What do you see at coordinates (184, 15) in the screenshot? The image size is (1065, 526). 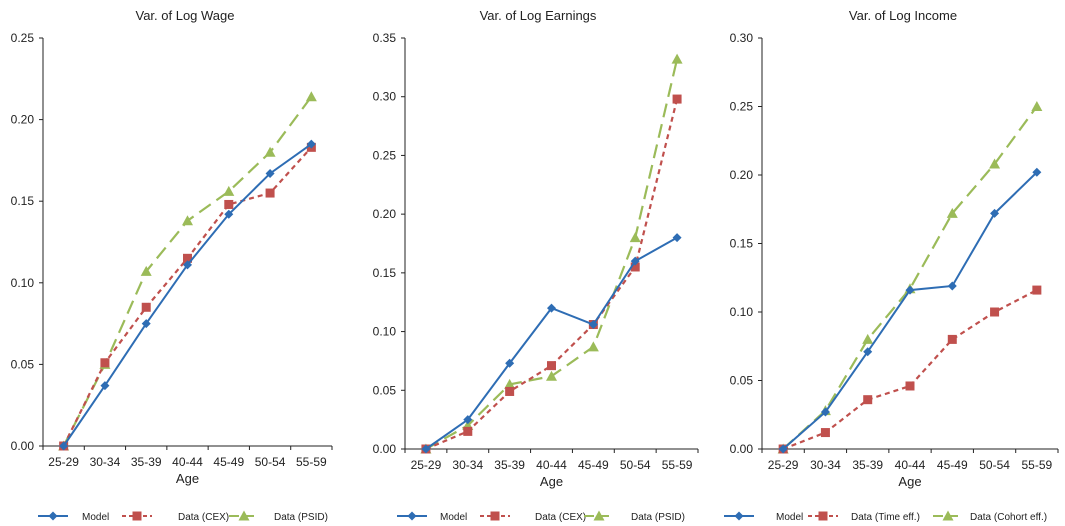 I see `chart-title: Var. of Log Wage` at bounding box center [184, 15].